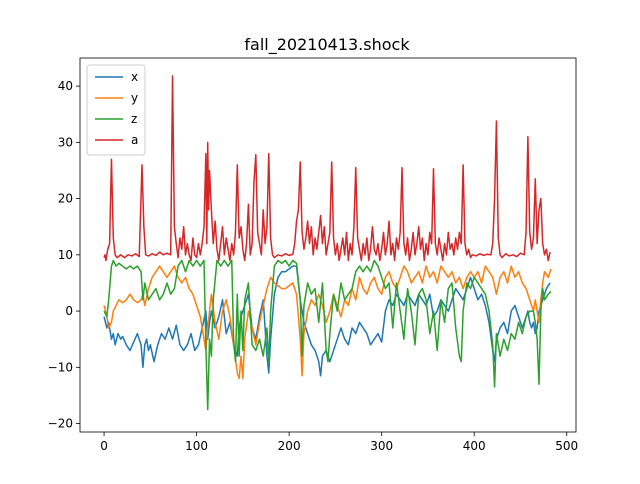 The width and height of the screenshot is (640, 484). I want to click on y-tick-label: 0, so click(69, 311).